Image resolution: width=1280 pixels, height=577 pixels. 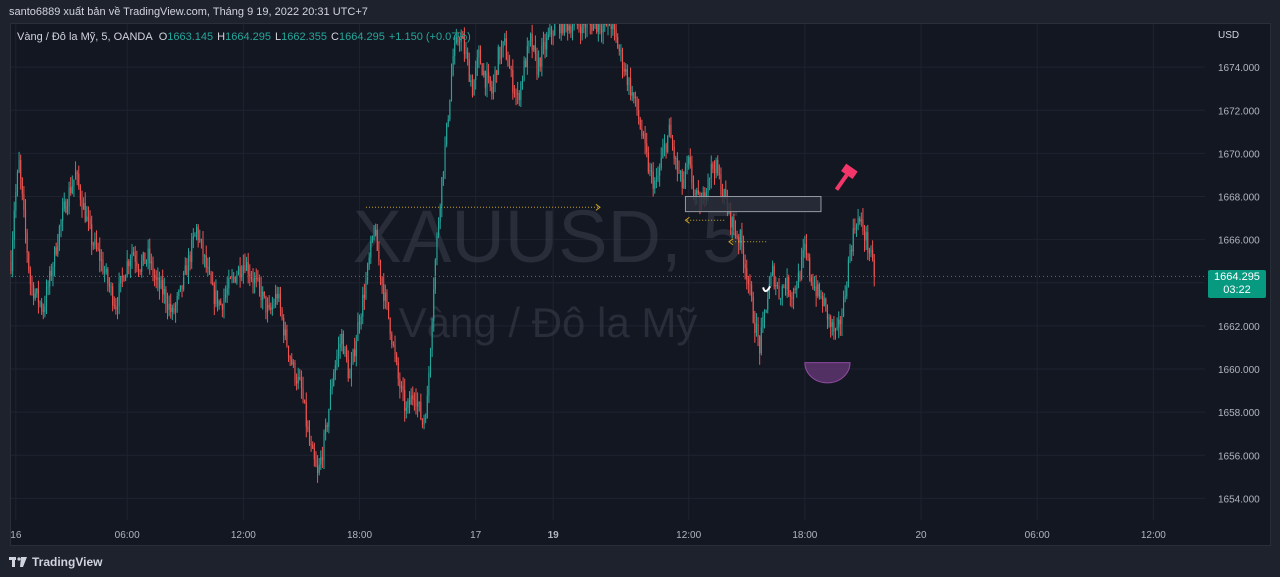 I want to click on price-tick-label: 1662.000, so click(x=1239, y=327).